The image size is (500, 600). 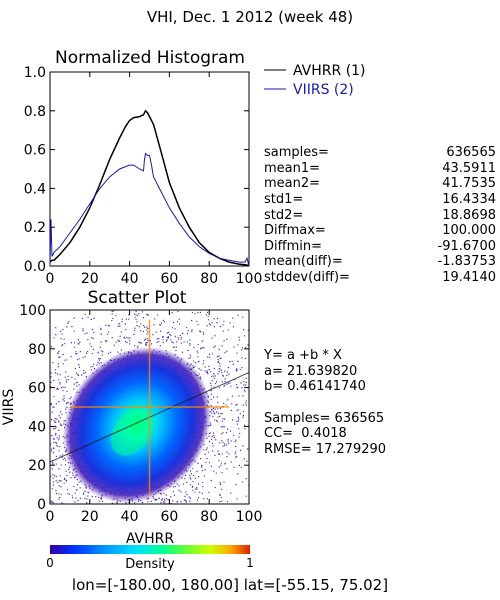 What do you see at coordinates (150, 564) in the screenshot?
I see `colorbar-label: Density` at bounding box center [150, 564].